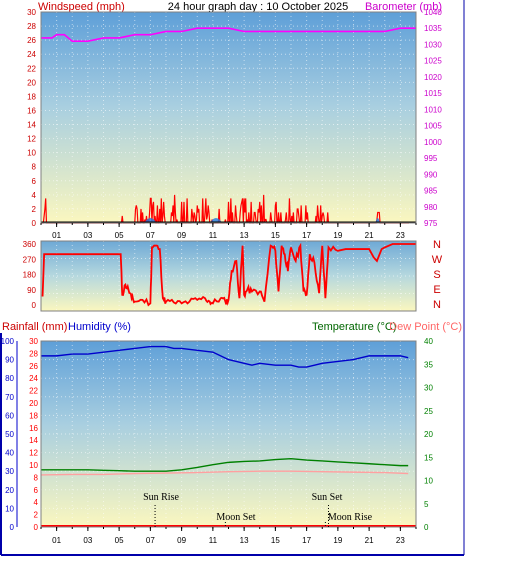  I want to click on humidity-tick-label: 70, so click(9, 397).